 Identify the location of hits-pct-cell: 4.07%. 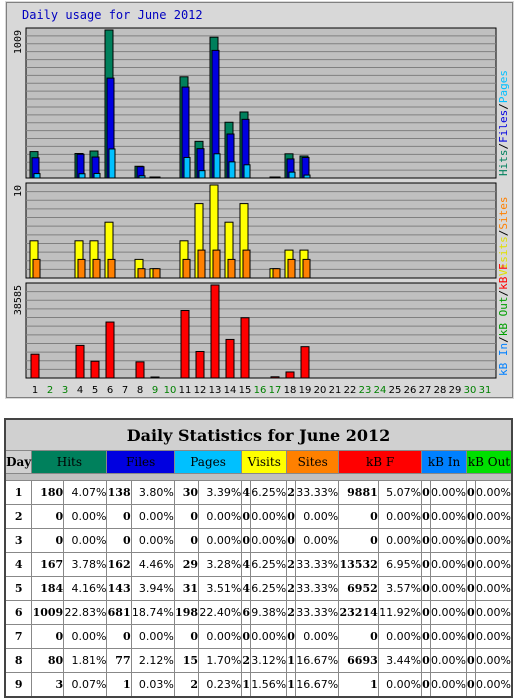
(85, 492).